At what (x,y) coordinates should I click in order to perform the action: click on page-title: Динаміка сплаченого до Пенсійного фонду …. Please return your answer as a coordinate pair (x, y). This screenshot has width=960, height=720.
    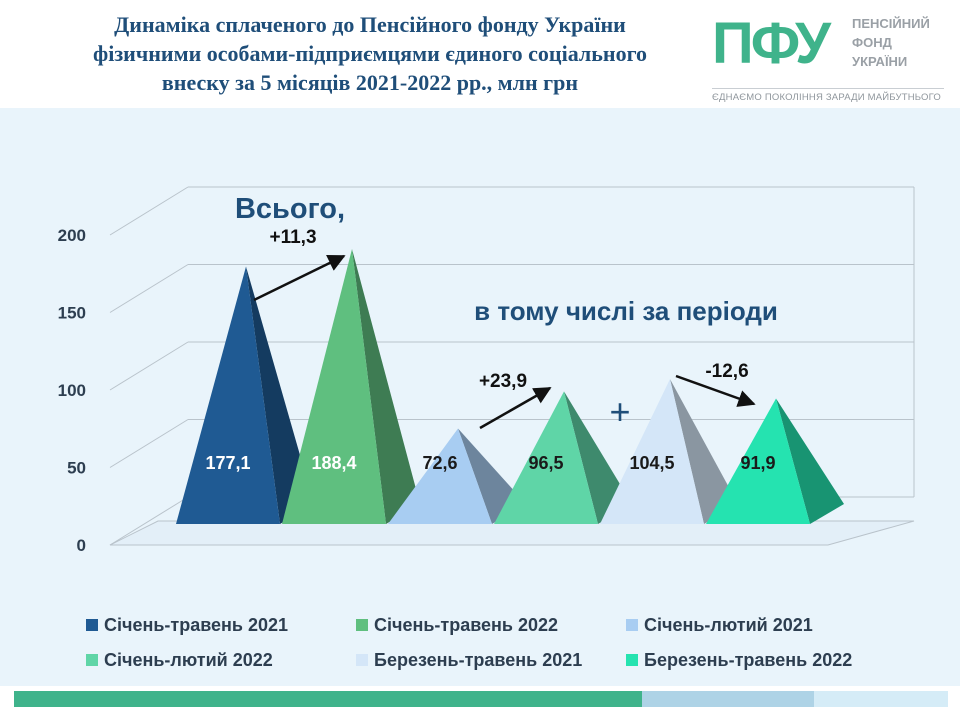
    Looking at the image, I should click on (370, 53).